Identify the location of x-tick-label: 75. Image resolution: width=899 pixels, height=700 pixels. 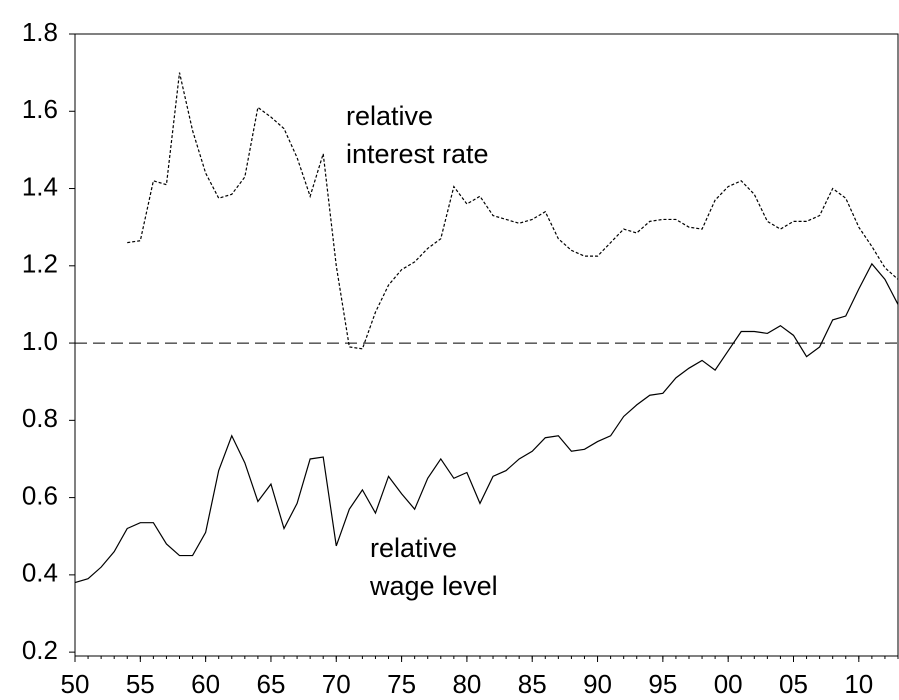
(401, 684).